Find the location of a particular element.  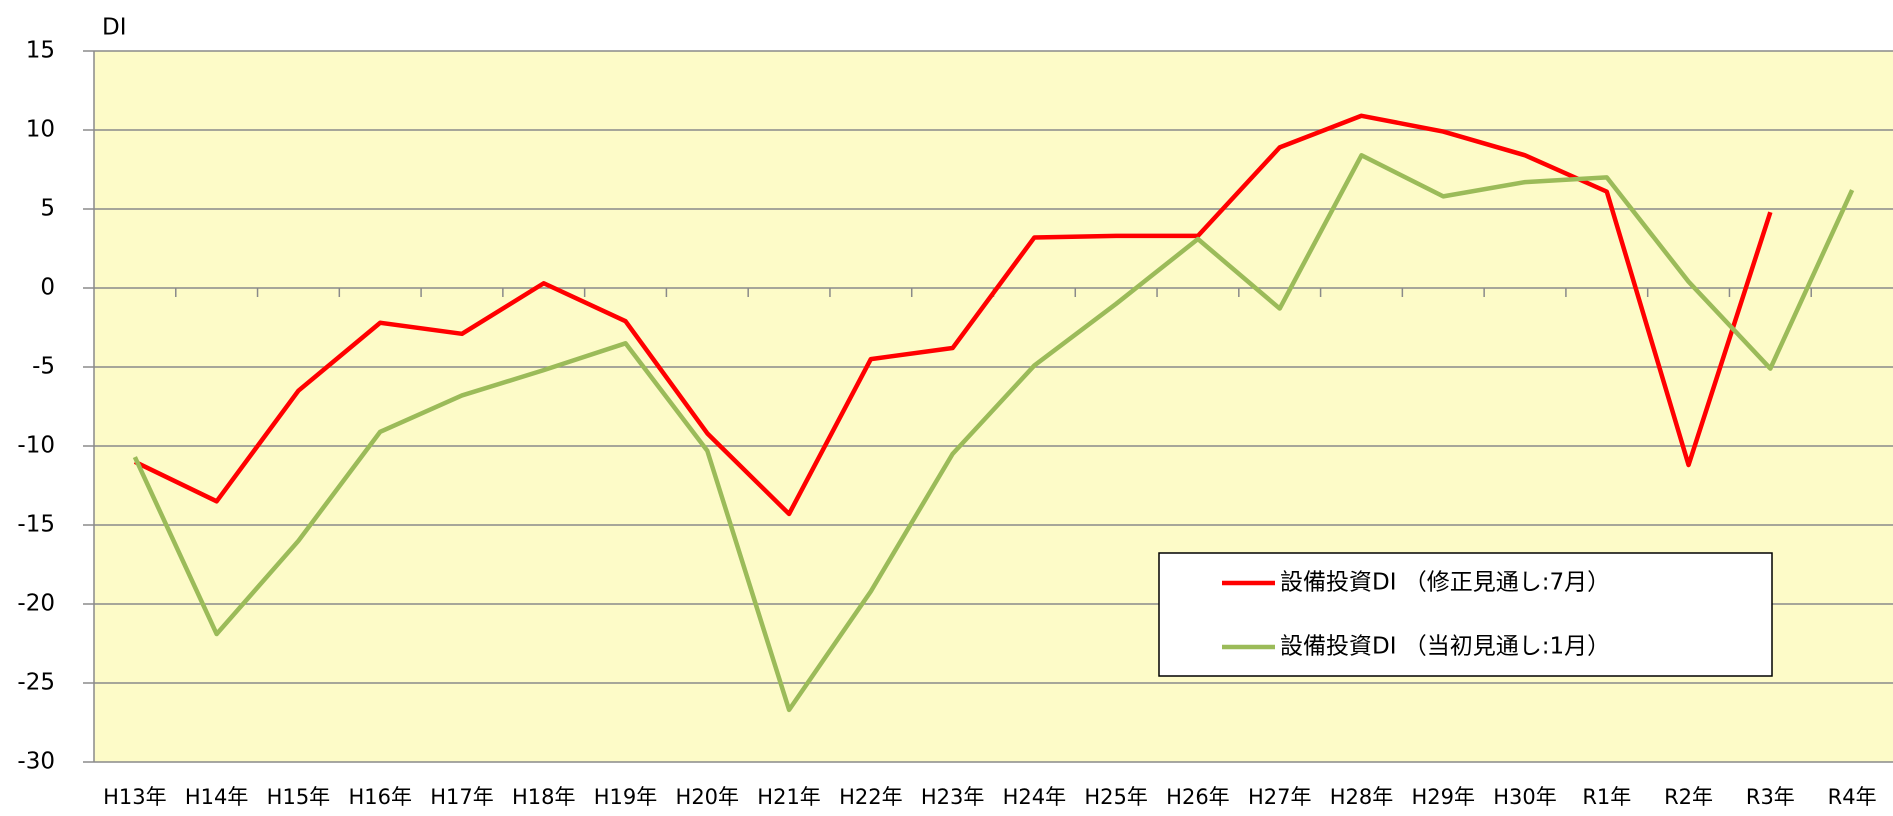

x-tick-label: H21年 is located at coordinates (789, 797).